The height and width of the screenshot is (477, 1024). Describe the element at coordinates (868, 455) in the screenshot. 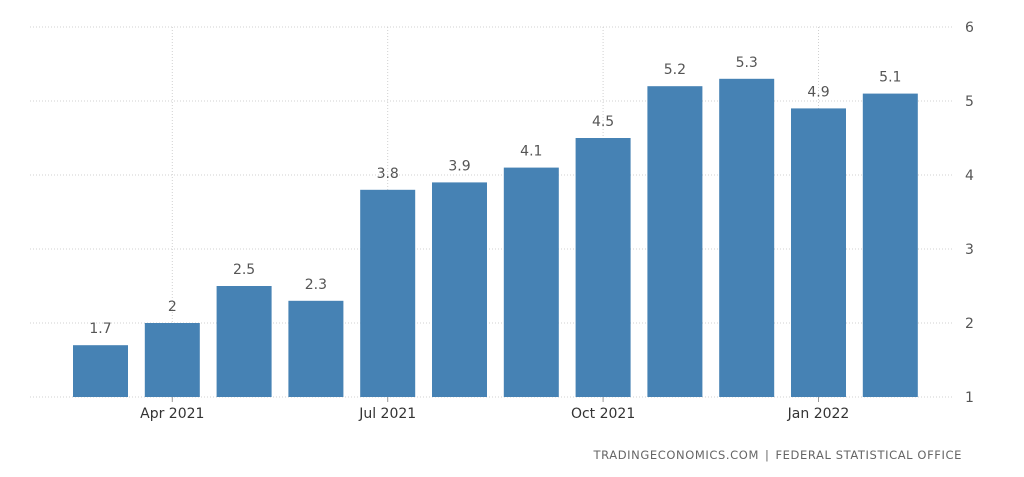

I see `source-office: FEDERAL STATISTICAL OFFICE` at that location.